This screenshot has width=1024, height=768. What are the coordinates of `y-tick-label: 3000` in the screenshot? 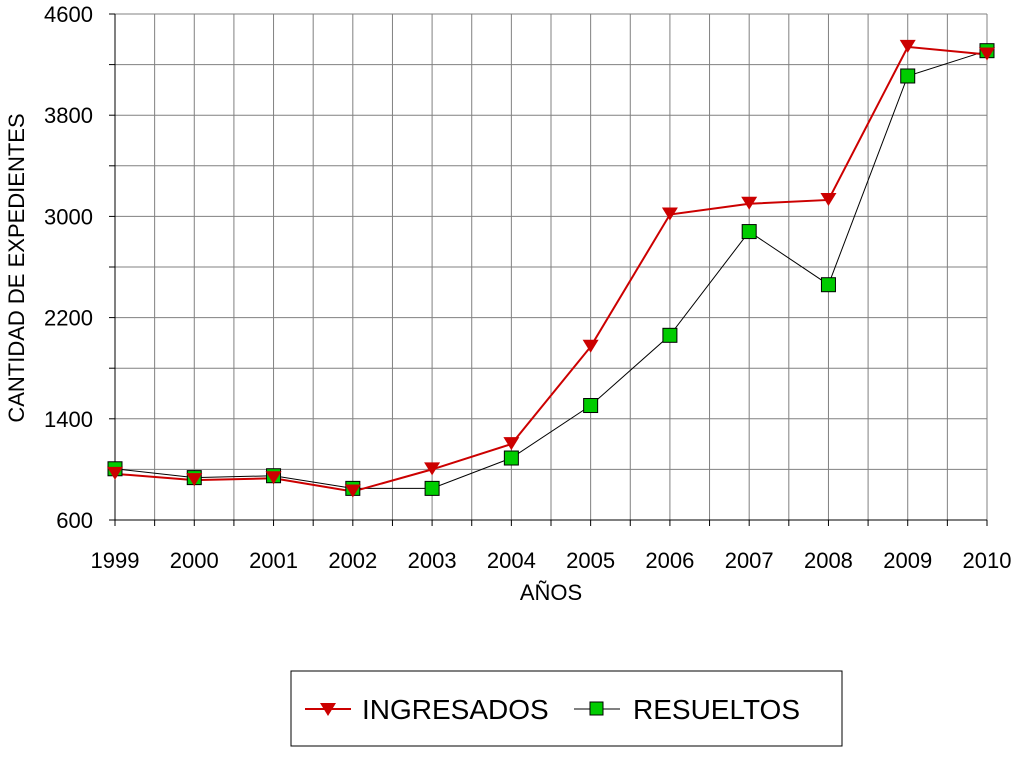 It's located at (68, 216).